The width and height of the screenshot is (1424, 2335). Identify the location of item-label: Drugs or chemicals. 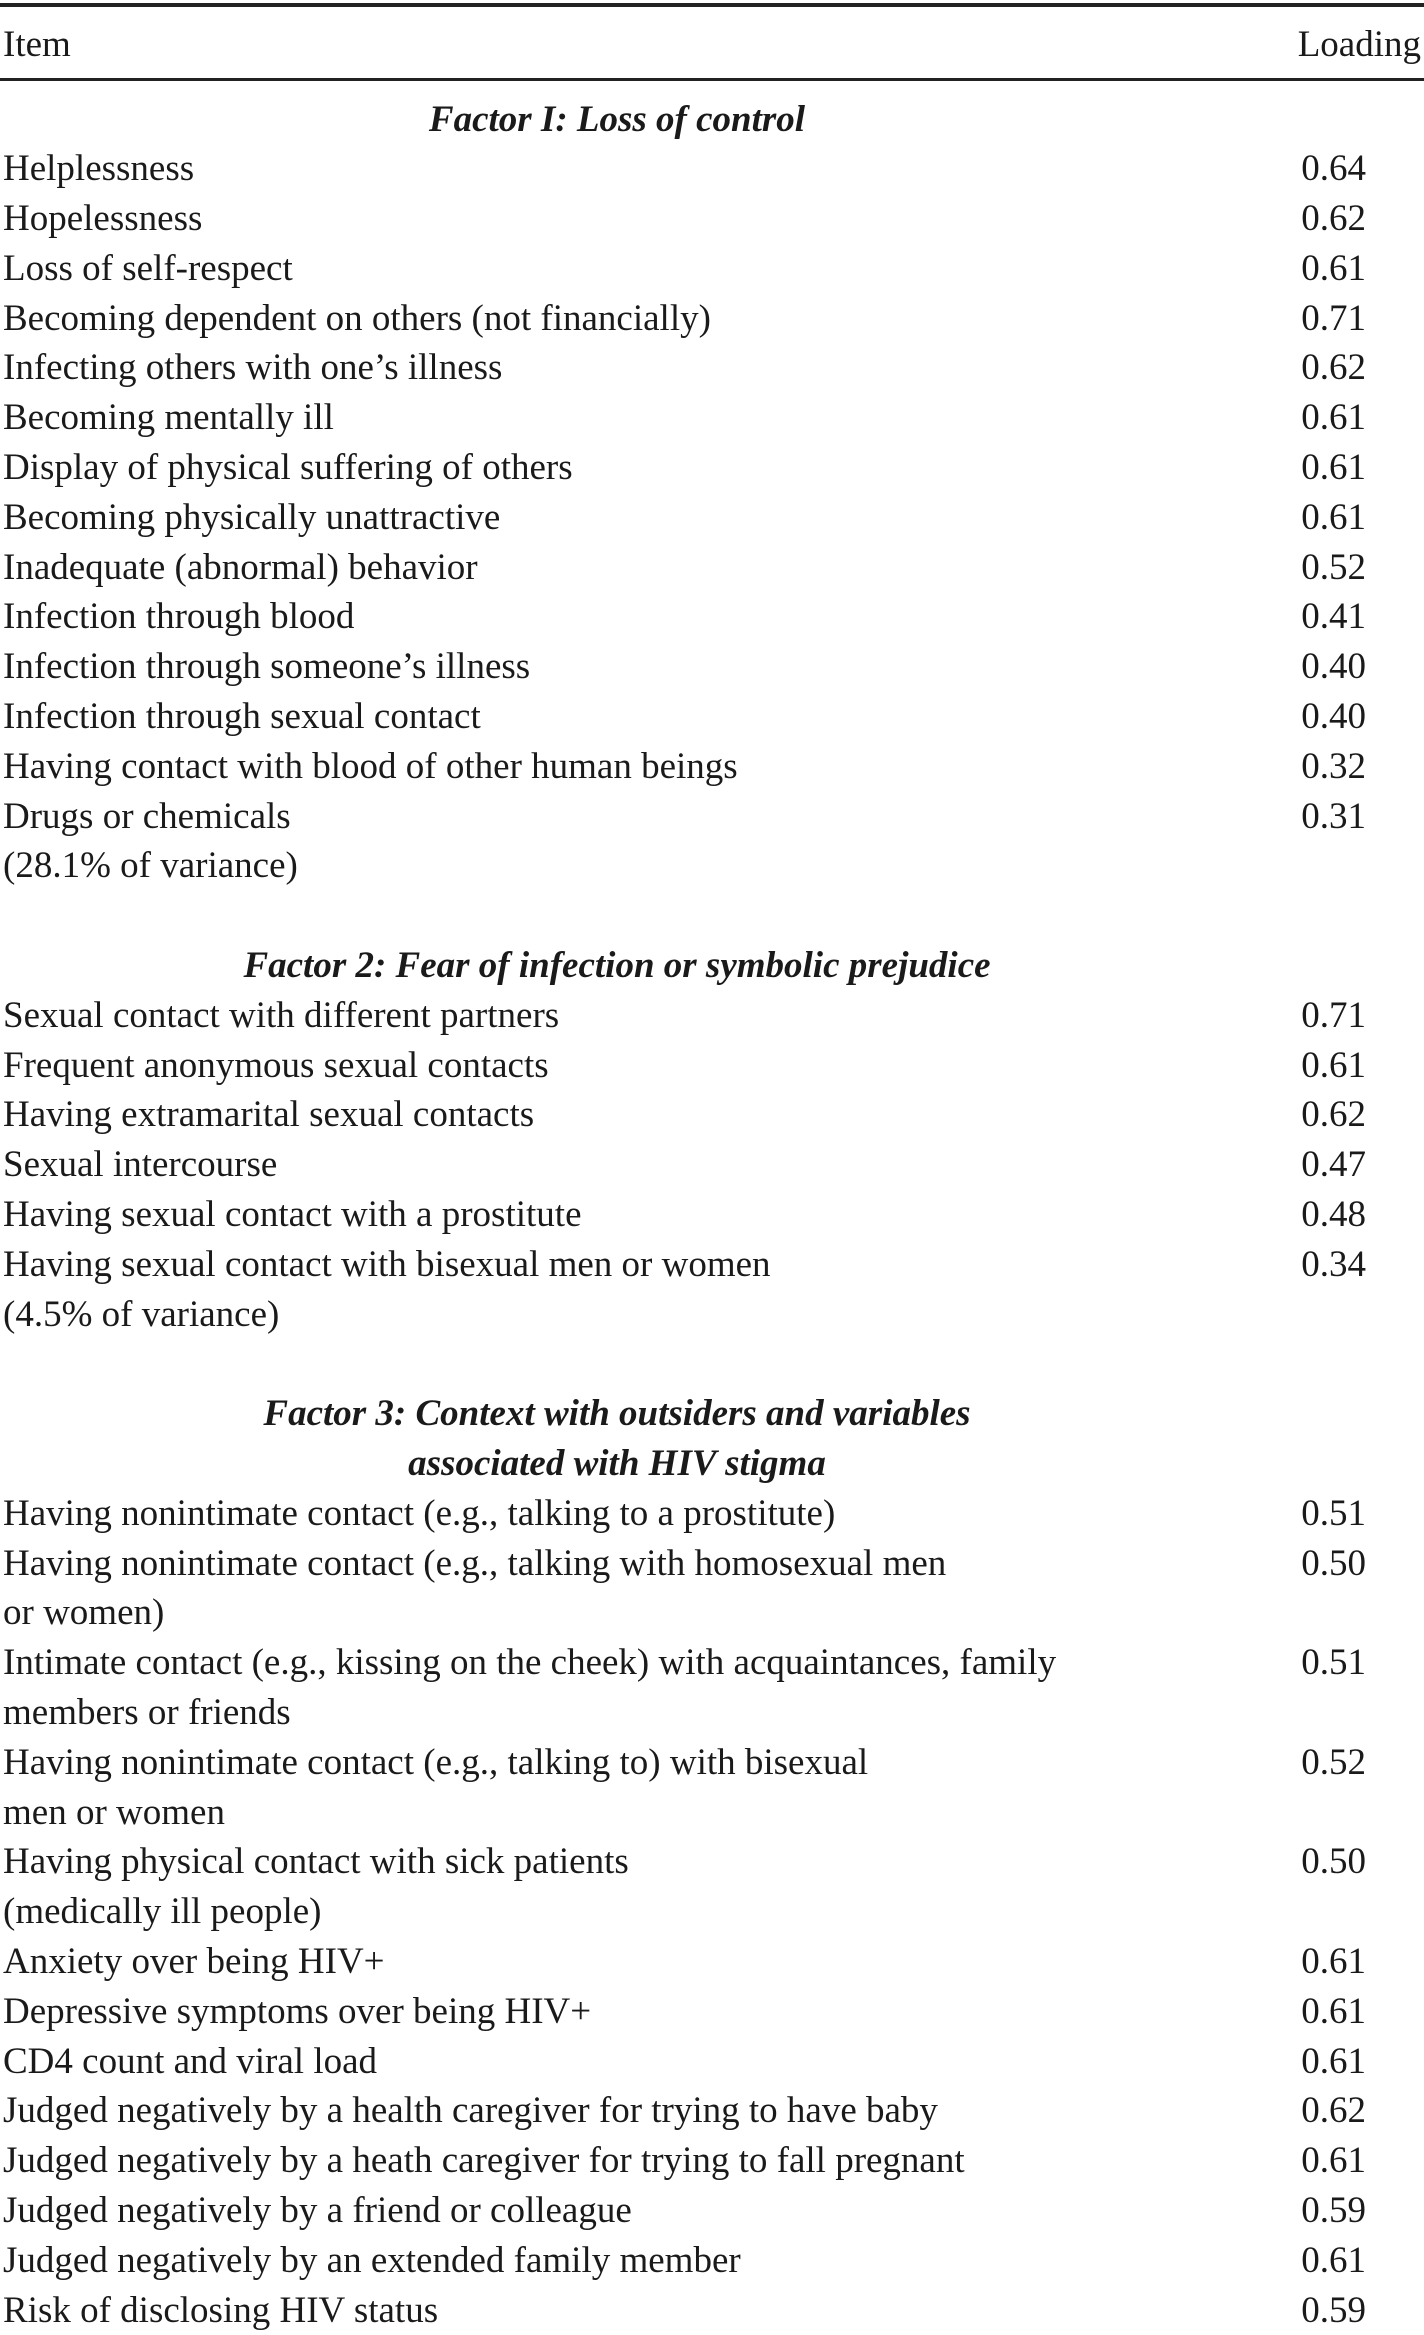
(147, 816).